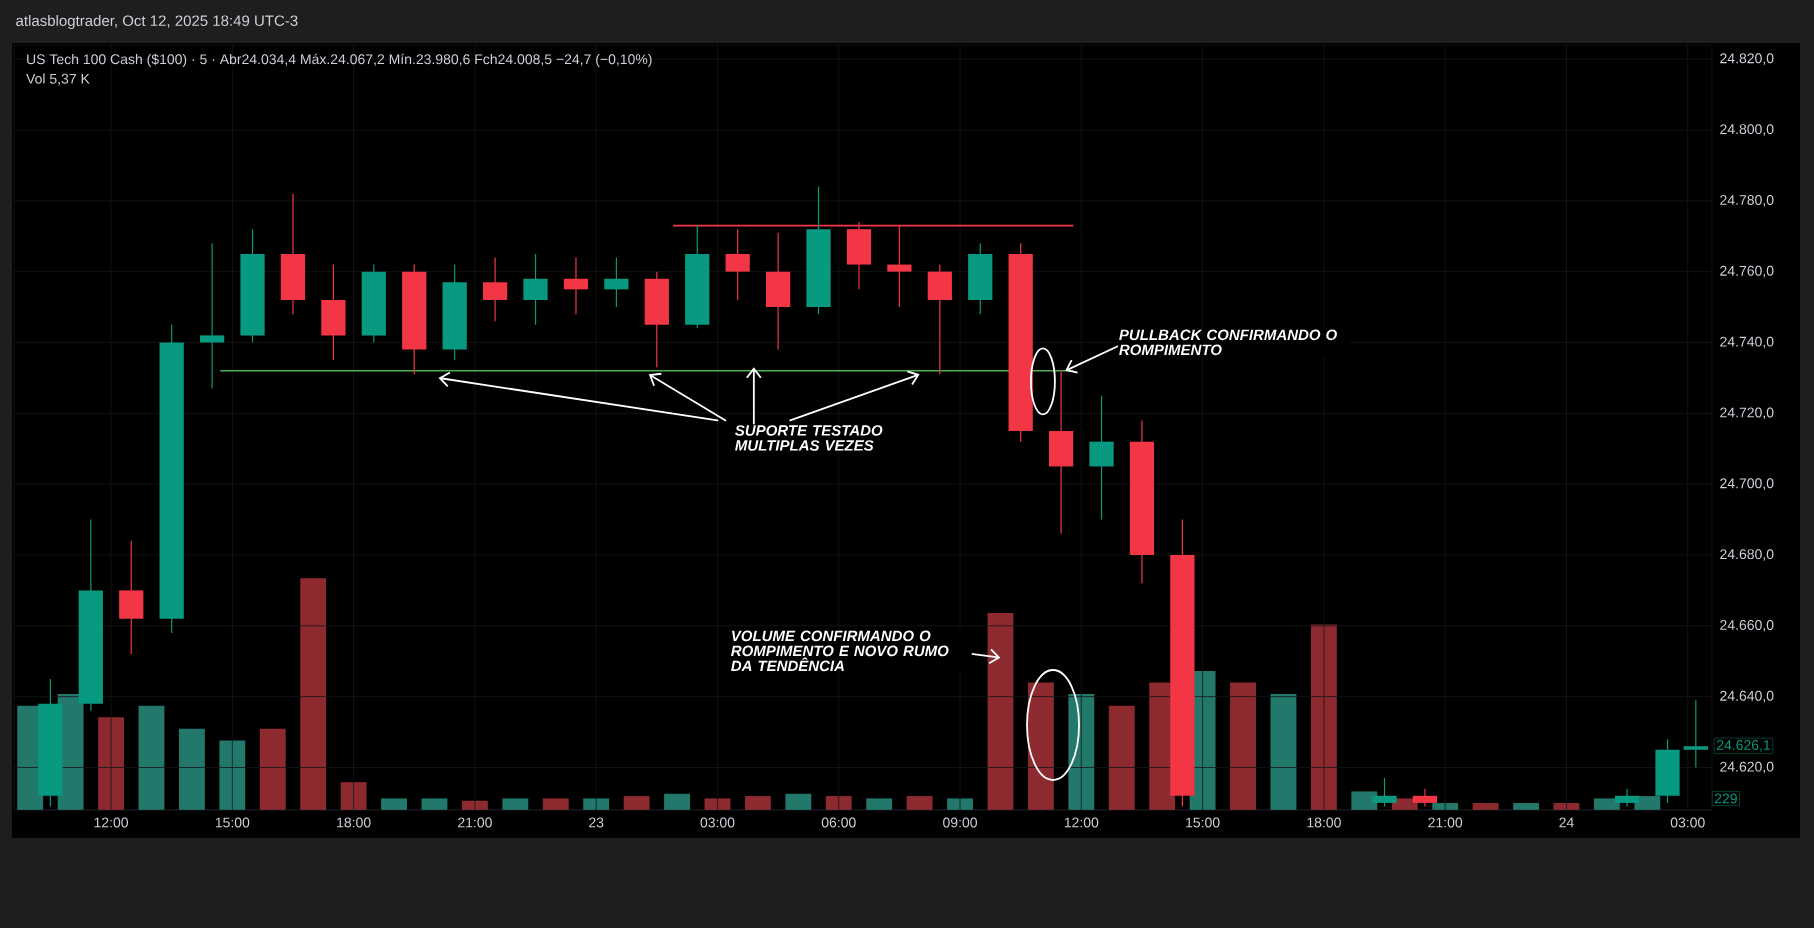  What do you see at coordinates (339, 60) in the screenshot?
I see `text: US Tech 100 Cash ($100) · 5 · Abr24.034,4 Máx.24.067,2 Mín.23.980,6 Fch24.008,5 −24,7 (−0,10%)` at bounding box center [339, 60].